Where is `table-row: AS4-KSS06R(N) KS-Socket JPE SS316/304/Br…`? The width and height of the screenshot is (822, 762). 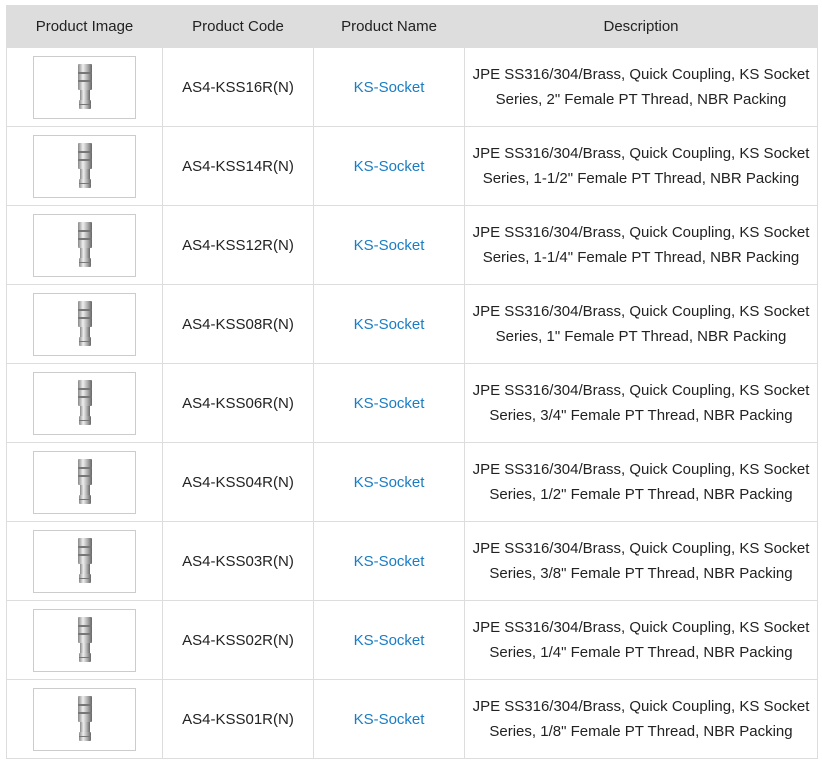 table-row: AS4-KSS06R(N) KS-Socket JPE SS316/304/Br… is located at coordinates (412, 403).